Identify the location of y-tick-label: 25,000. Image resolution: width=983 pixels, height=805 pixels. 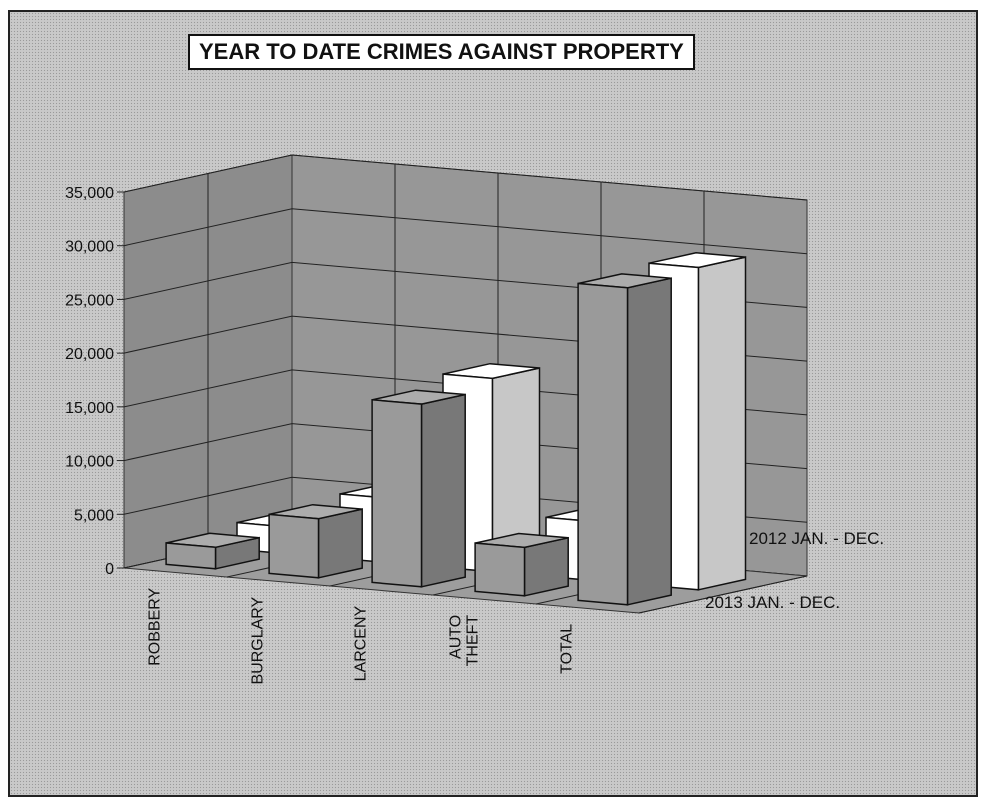
(89, 300).